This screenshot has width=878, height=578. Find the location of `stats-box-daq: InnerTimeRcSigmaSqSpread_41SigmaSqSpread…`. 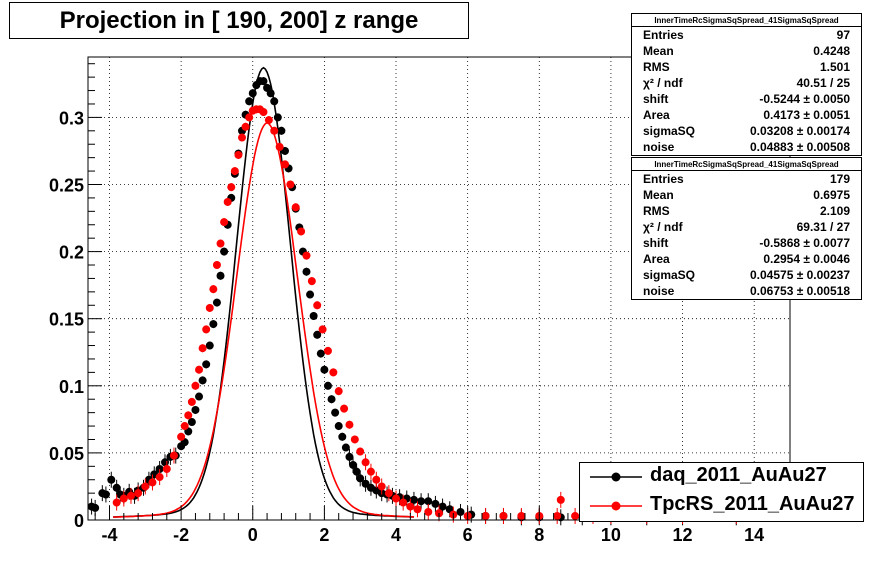

stats-box-daq: InnerTimeRcSigmaSqSpread_41SigmaSqSpread… is located at coordinates (746, 84).